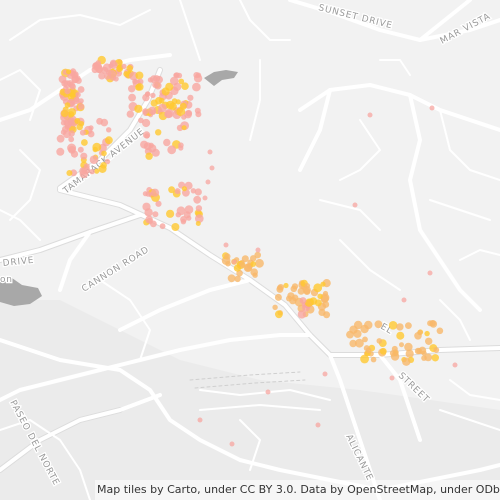 The height and width of the screenshot is (500, 500). Describe the element at coordinates (245, 376) in the screenshot. I see `runway-marking` at that location.